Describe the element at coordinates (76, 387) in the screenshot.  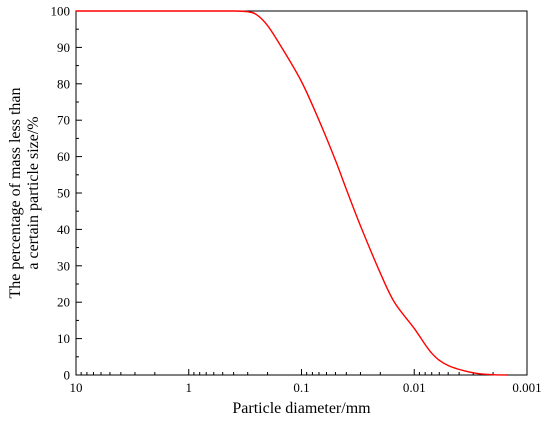
I see `x-tick-label: 10` at that location.